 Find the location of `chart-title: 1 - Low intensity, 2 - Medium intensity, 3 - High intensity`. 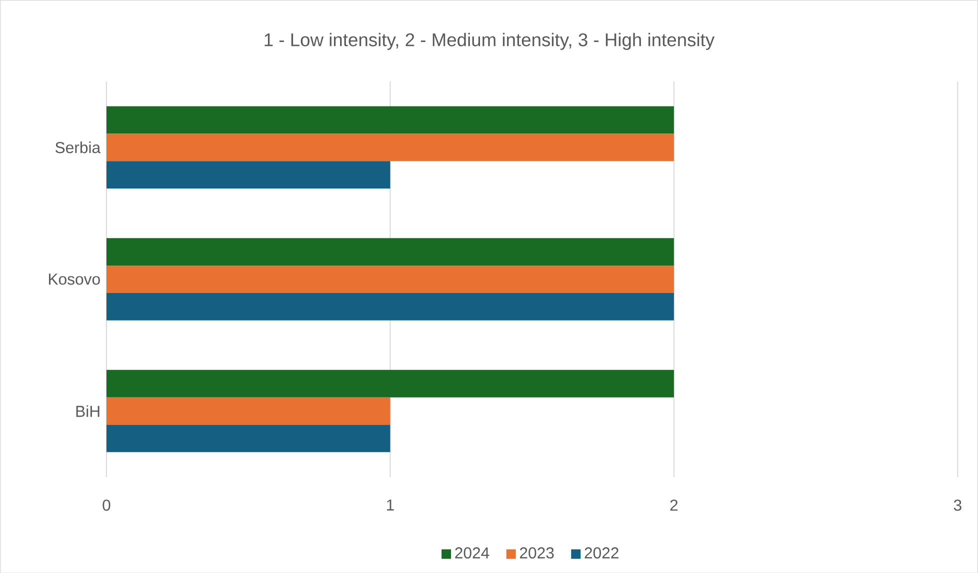

chart-title: 1 - Low intensity, 2 - Medium intensity, 3 - High intensity is located at coordinates (489, 41).